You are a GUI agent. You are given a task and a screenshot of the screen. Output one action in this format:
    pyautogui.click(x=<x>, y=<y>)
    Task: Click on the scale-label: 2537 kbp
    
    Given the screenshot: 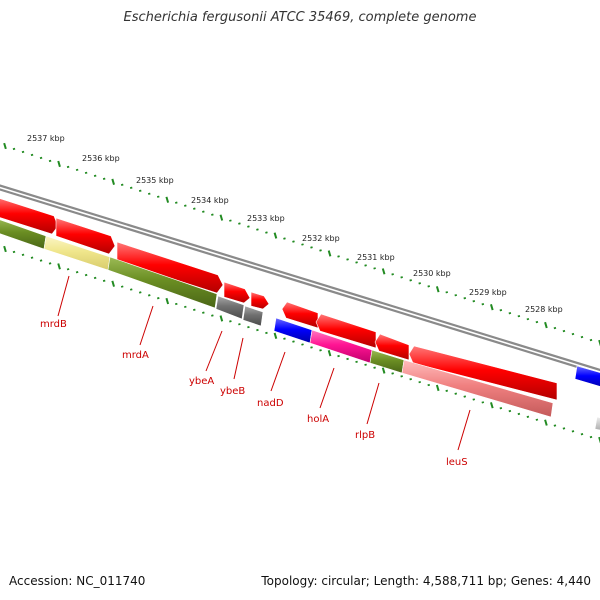 What is the action you would take?
    pyautogui.click(x=46, y=138)
    